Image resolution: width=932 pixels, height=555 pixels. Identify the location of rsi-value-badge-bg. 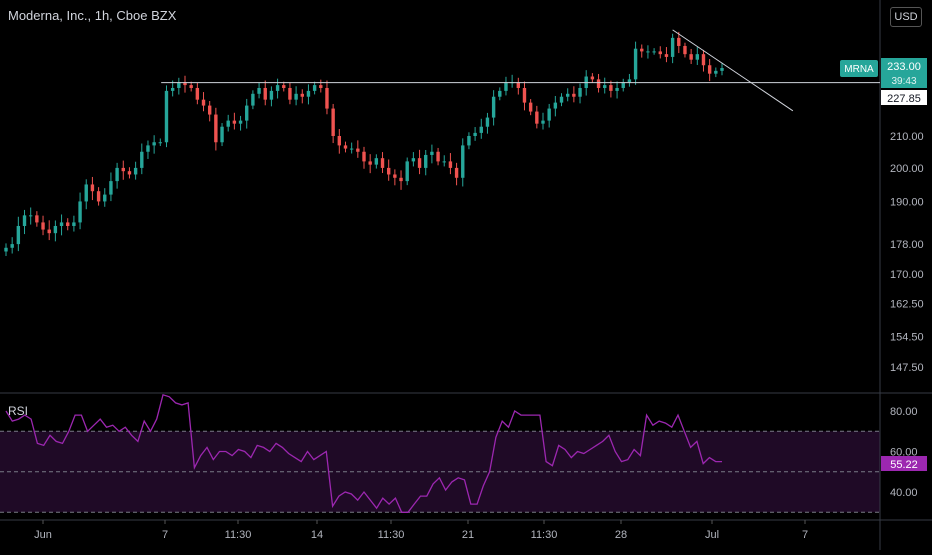
(904, 463).